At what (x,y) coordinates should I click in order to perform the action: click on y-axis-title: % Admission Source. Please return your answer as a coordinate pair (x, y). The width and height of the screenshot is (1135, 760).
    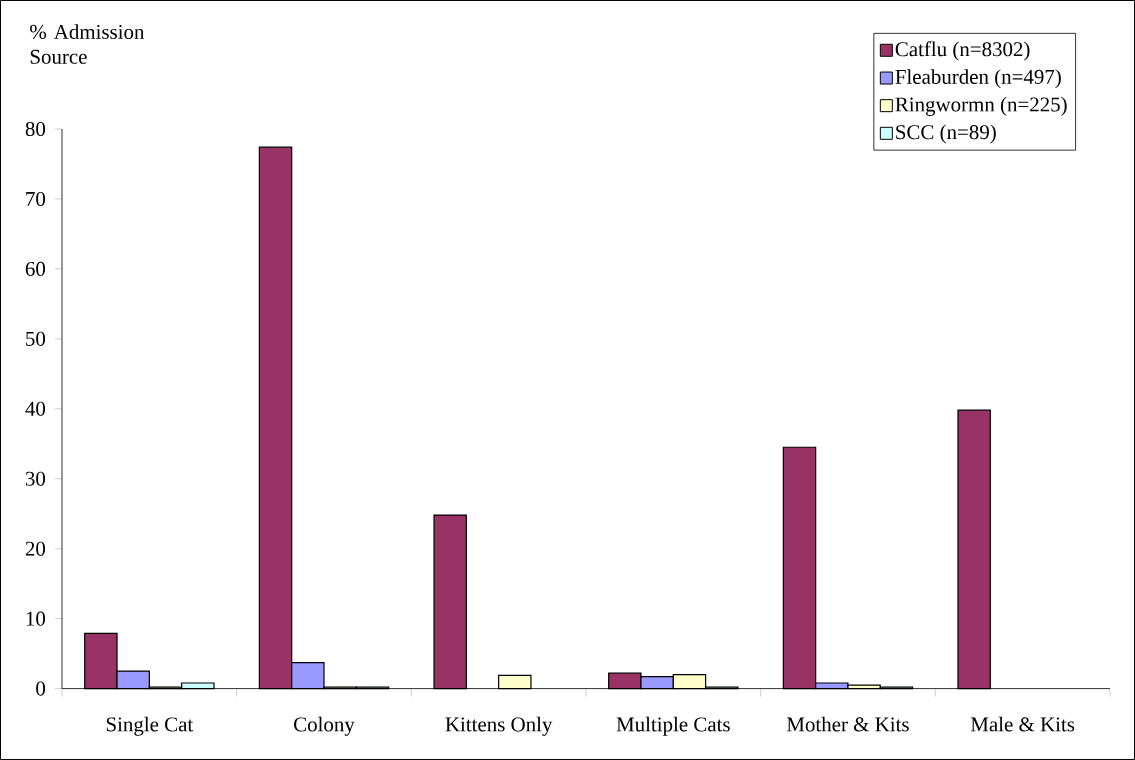
    Looking at the image, I should click on (87, 44).